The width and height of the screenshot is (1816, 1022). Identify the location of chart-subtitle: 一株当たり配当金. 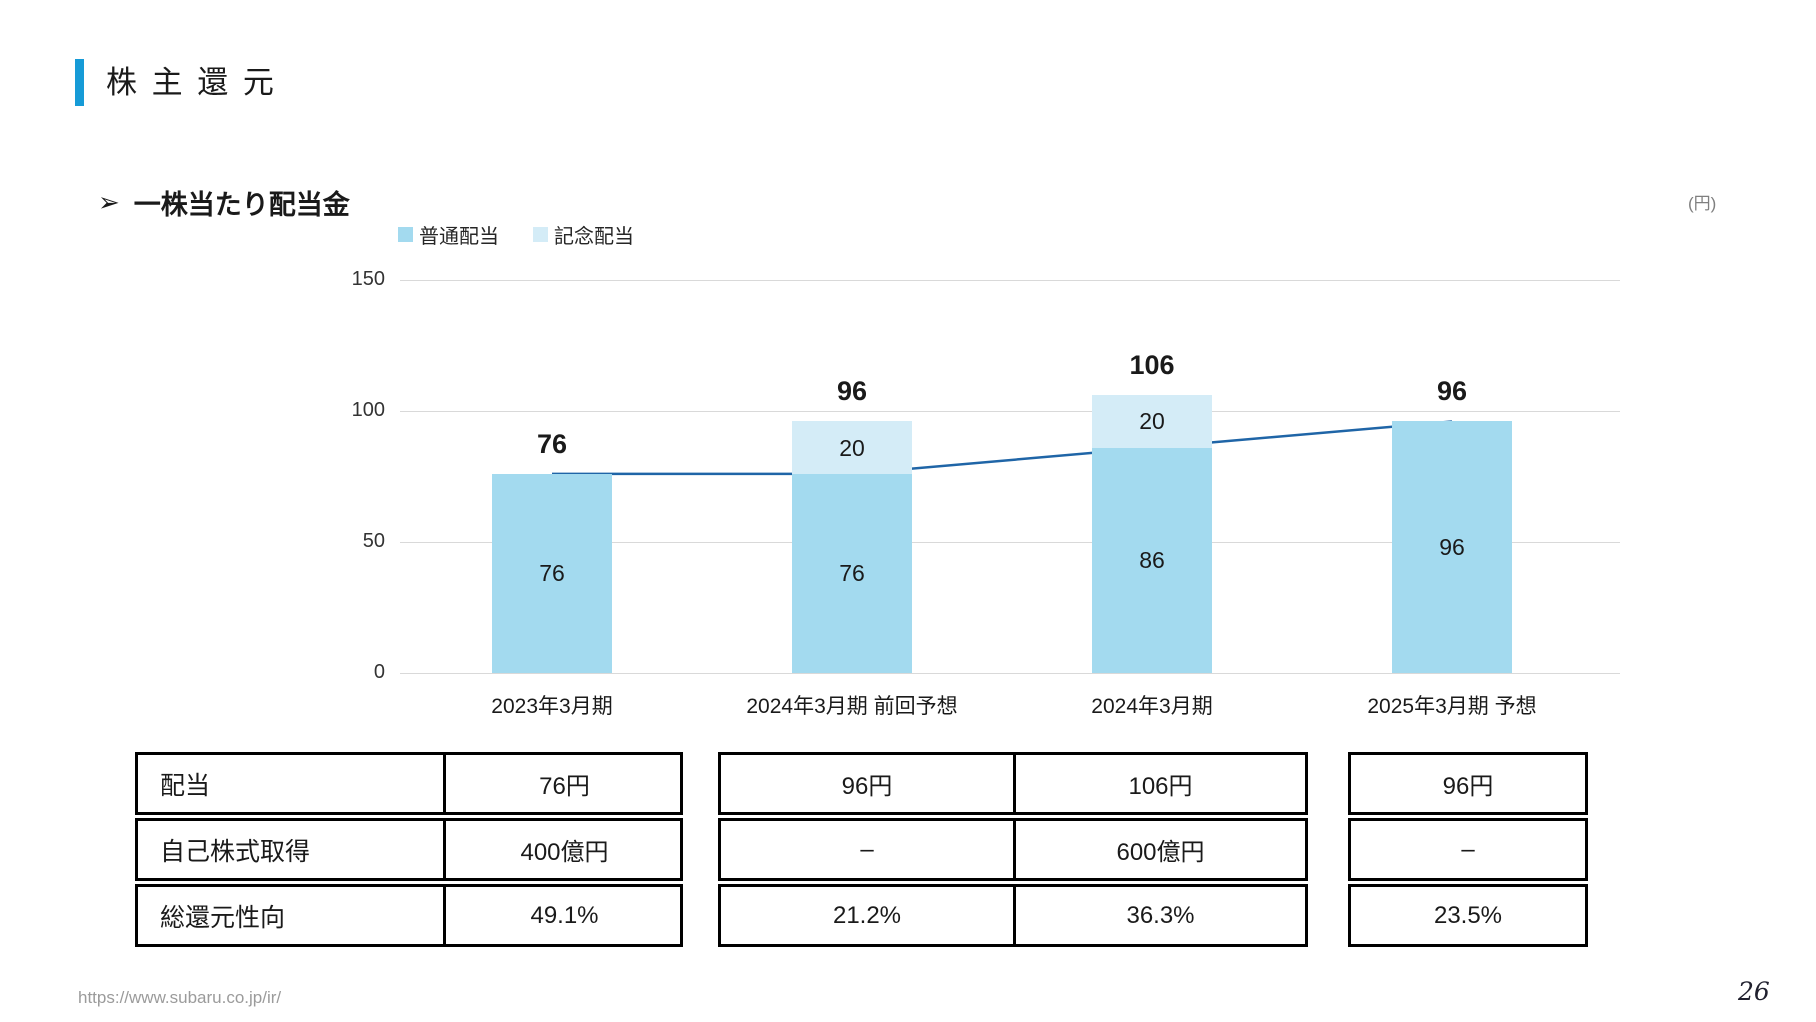
(241, 205).